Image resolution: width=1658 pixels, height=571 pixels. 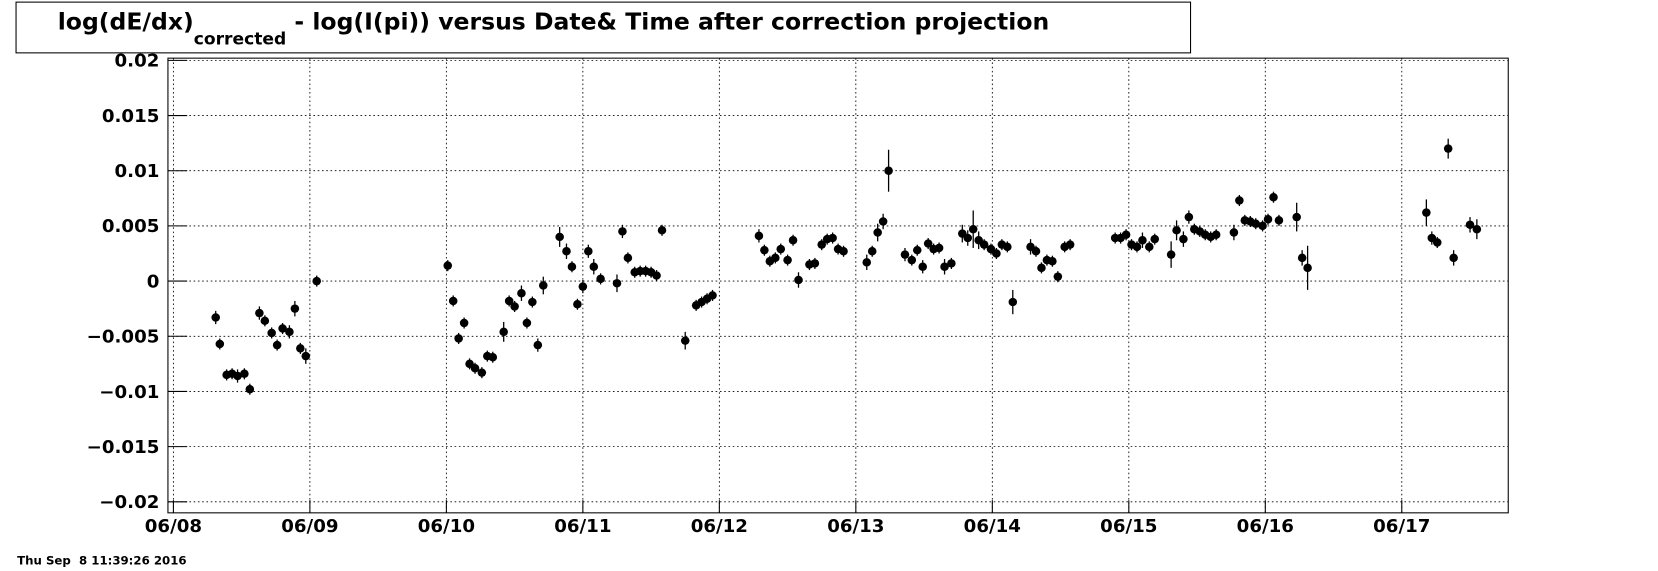 I want to click on x-tick-label: 06/17, so click(x=1401, y=526).